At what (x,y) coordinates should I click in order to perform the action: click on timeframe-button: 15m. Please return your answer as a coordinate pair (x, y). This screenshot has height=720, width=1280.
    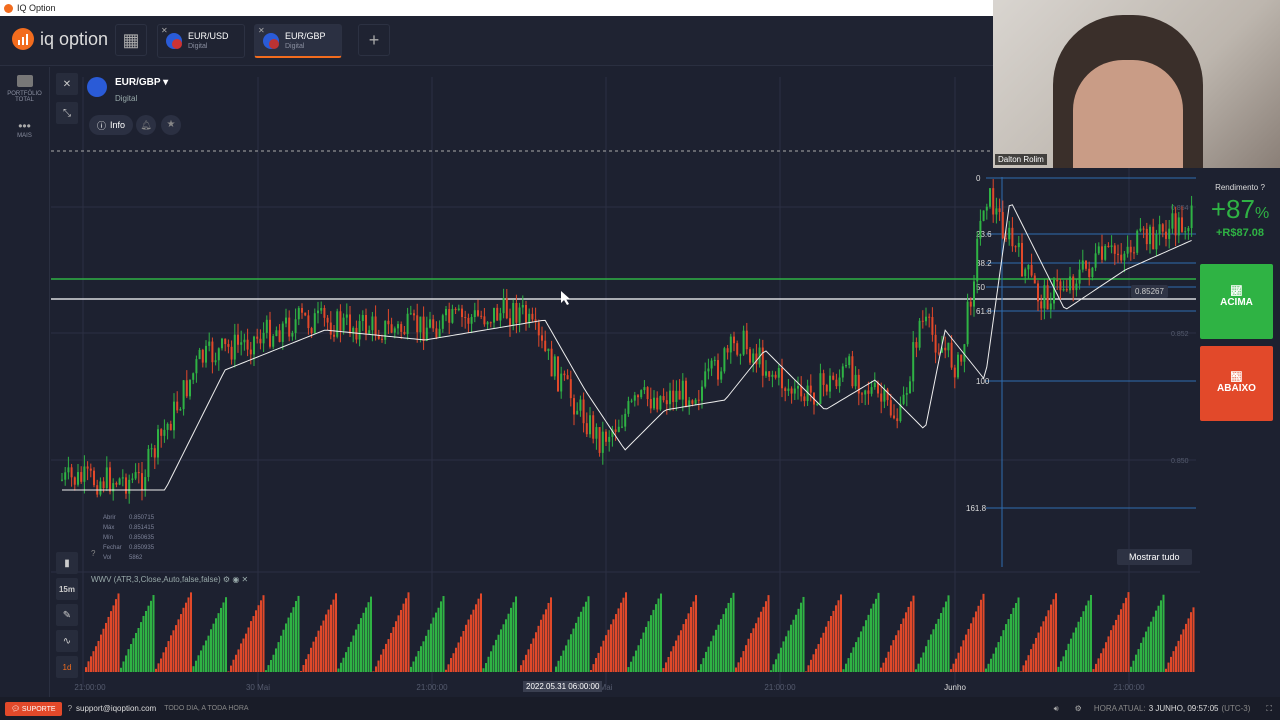
    Looking at the image, I should click on (67, 589).